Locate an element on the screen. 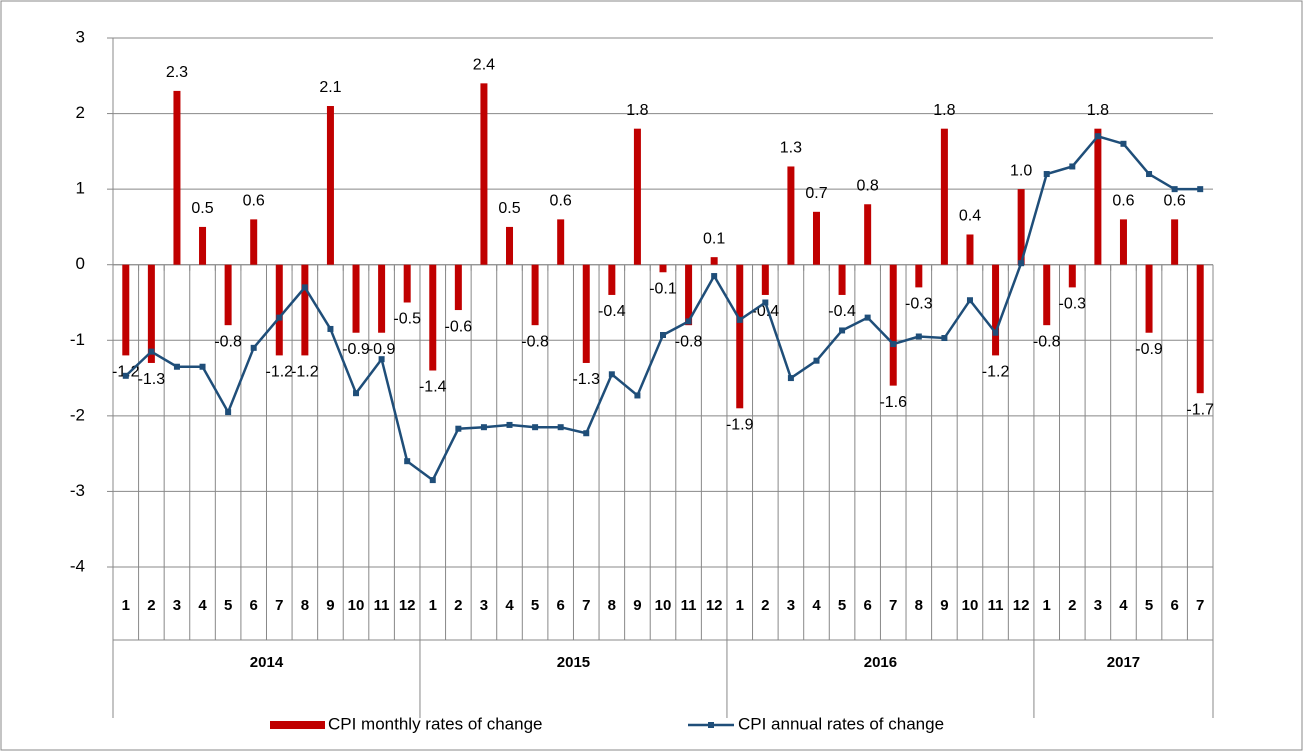 Image resolution: width=1303 pixels, height=751 pixels. data-label: 0.4 is located at coordinates (970, 216).